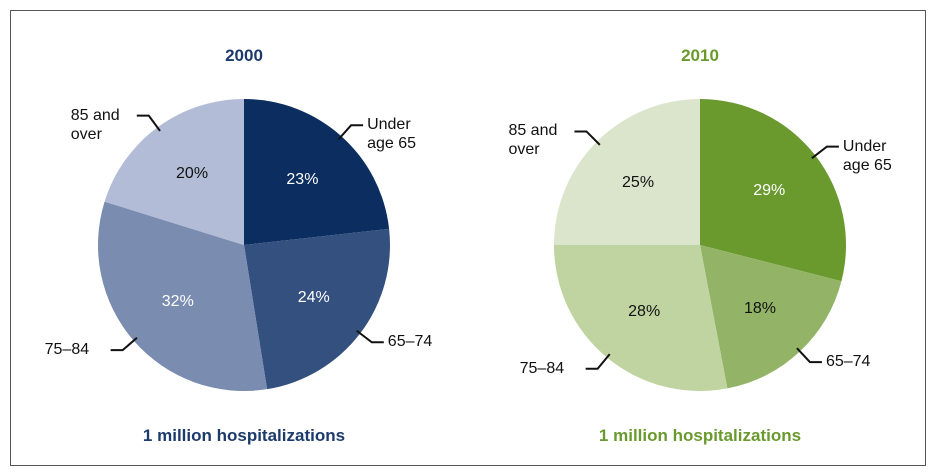 This screenshot has height=474, width=936. I want to click on chart-title: 2010, so click(700, 55).